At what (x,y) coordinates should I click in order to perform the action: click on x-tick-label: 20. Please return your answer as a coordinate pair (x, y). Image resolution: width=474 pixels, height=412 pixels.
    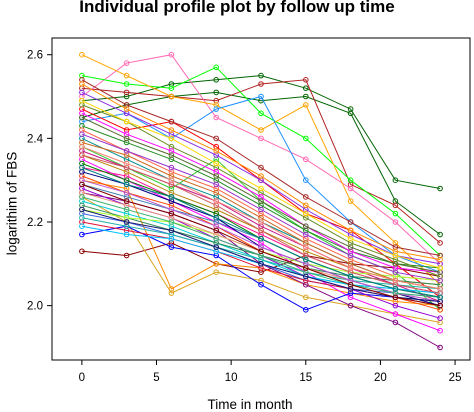
    Looking at the image, I should click on (380, 378).